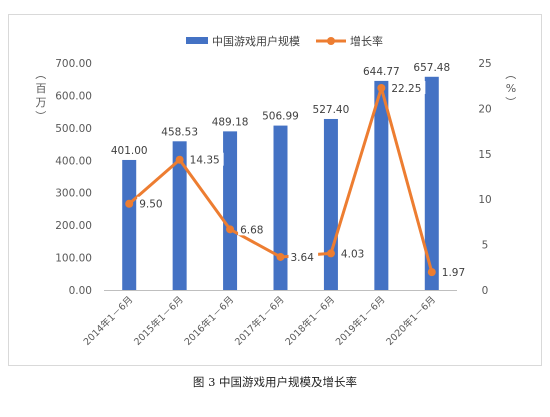  I want to click on line-data-label: 4.03, so click(352, 254).